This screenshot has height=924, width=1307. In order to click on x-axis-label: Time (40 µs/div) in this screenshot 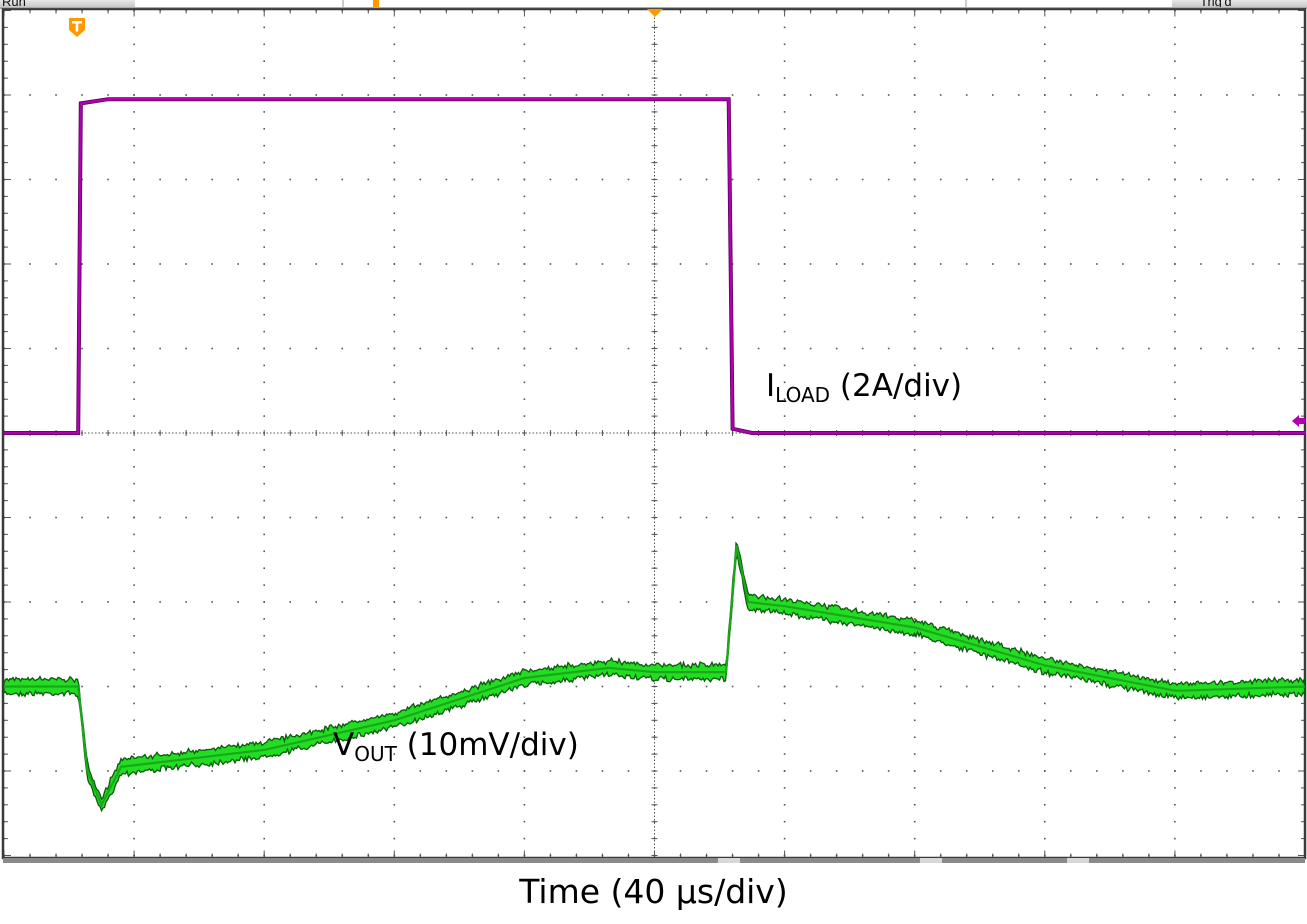, I will do `click(653, 891)`.